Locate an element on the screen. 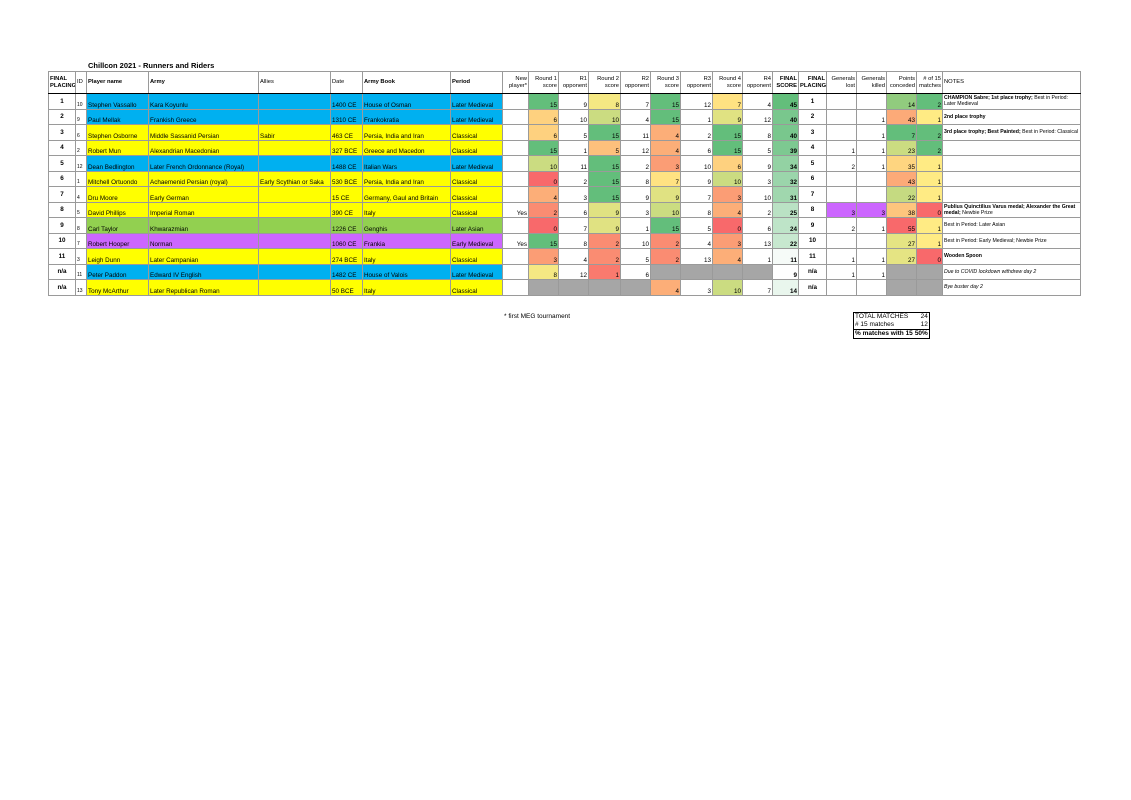 This screenshot has width=1131, height=800. cell: 530 BCE is located at coordinates (346, 178).